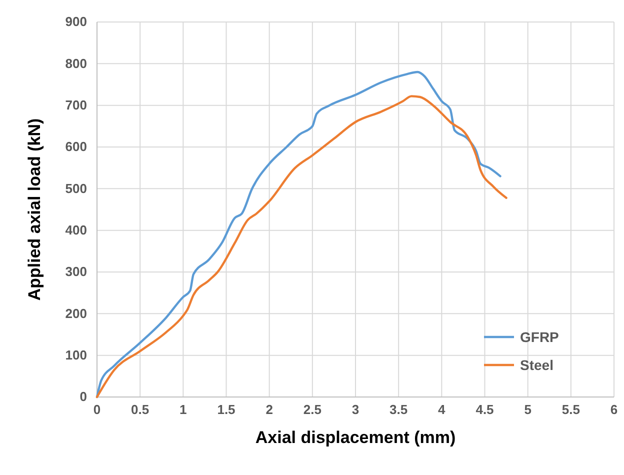 The height and width of the screenshot is (475, 624). I want to click on x-tick-label: 0.5, so click(140, 410).